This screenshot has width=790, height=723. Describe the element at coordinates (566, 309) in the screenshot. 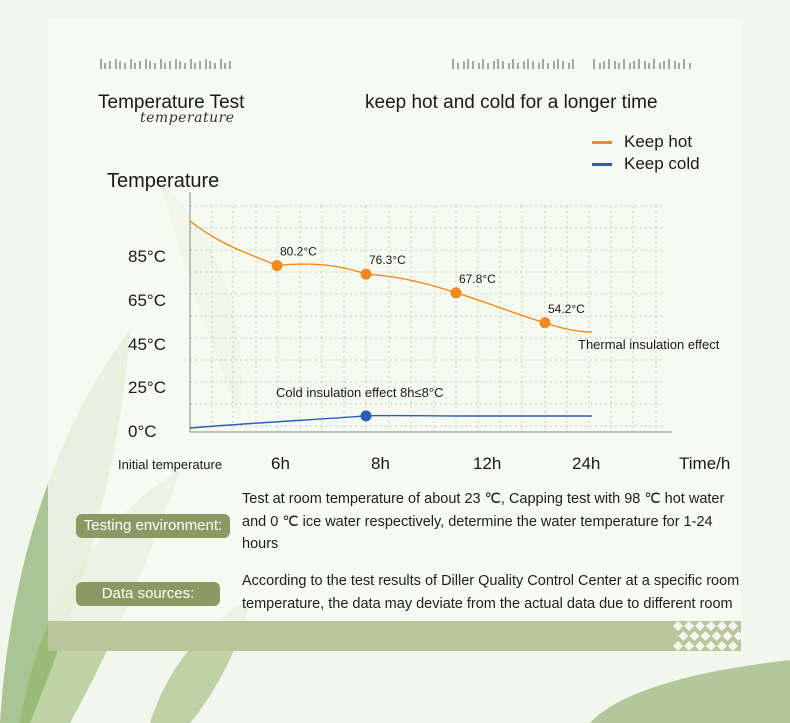

I see `data-label-keep-hot: 54.2°C` at that location.